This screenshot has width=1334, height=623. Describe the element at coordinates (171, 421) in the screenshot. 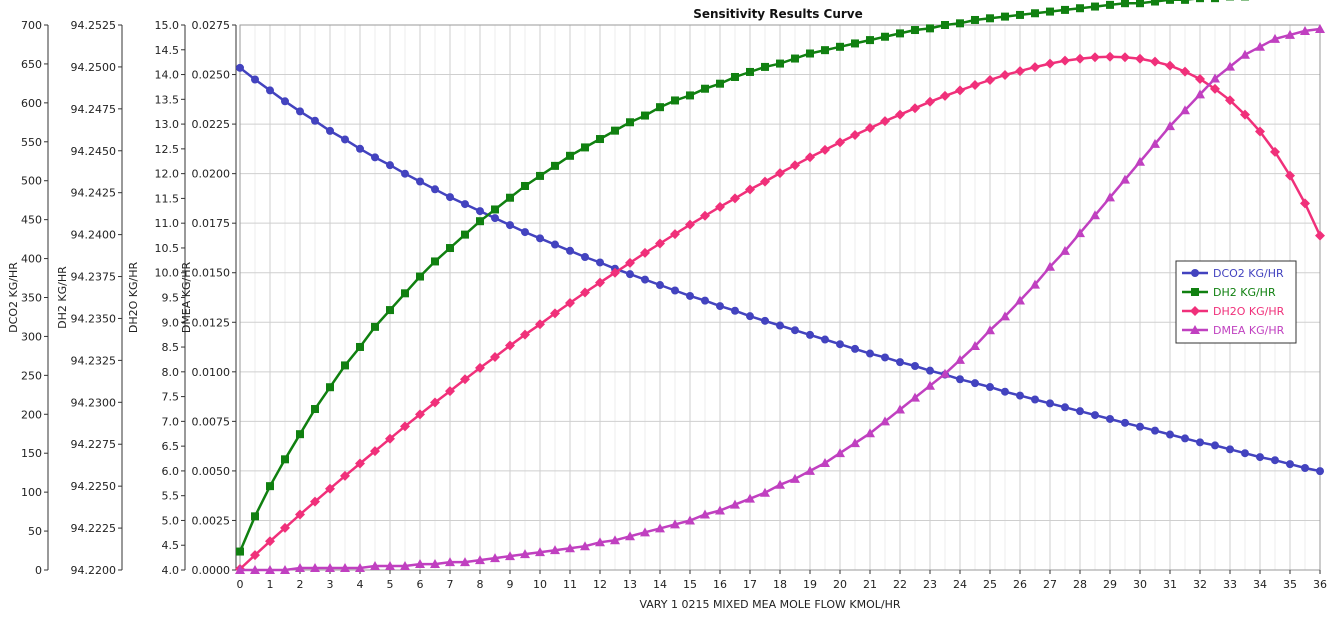

I see `y-tick-label: 7.0` at that location.